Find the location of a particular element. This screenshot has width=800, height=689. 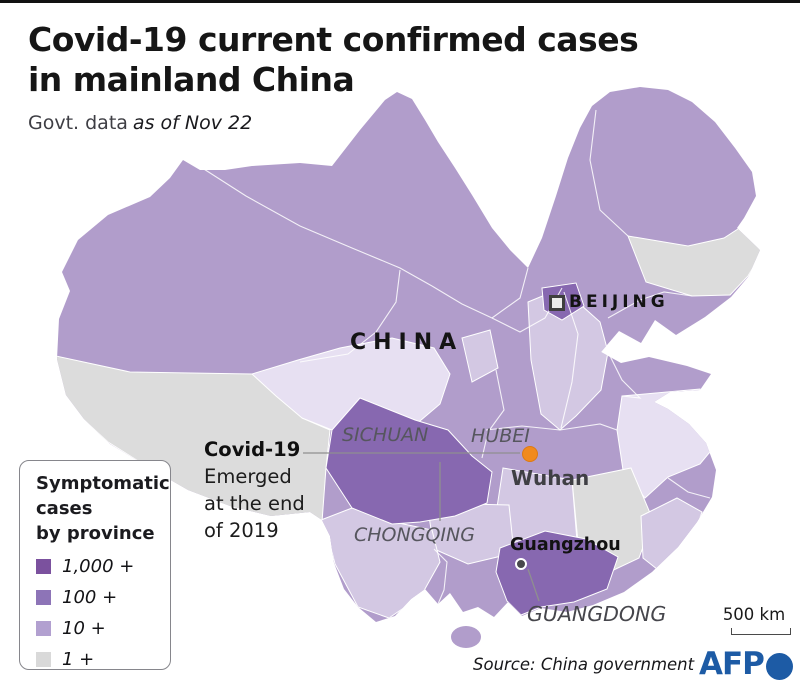

title-line-1: Covid-19 current confirmed cases is located at coordinates (333, 39).